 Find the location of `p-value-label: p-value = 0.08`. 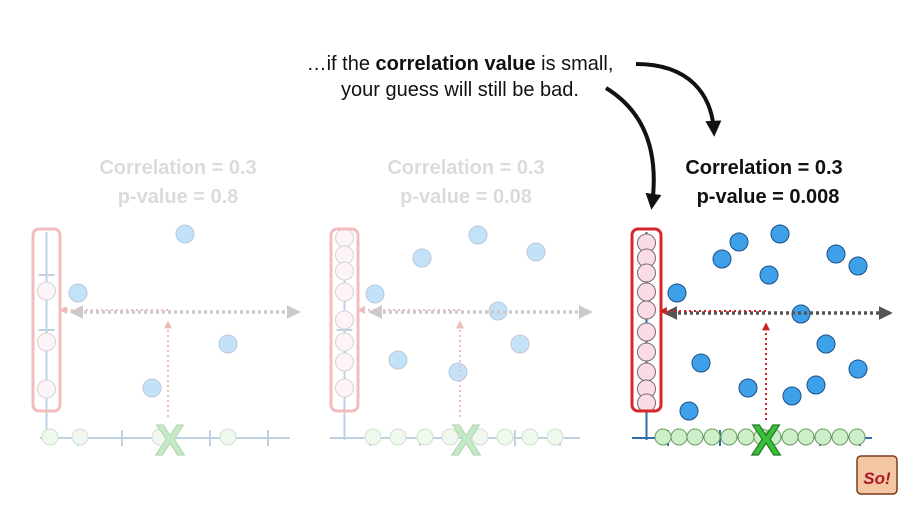

p-value-label: p-value = 0.08 is located at coordinates (466, 197).